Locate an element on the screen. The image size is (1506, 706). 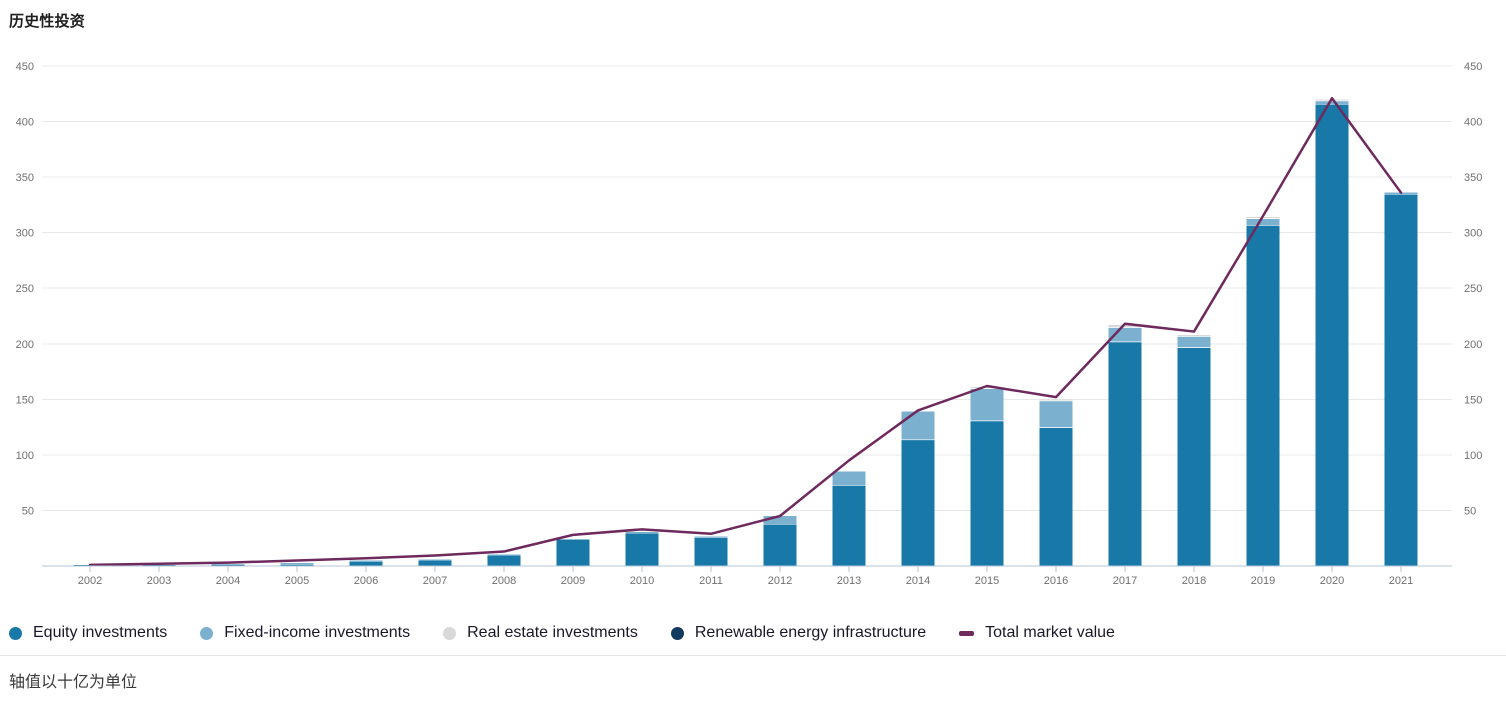
bar-2012 is located at coordinates (780, 541).